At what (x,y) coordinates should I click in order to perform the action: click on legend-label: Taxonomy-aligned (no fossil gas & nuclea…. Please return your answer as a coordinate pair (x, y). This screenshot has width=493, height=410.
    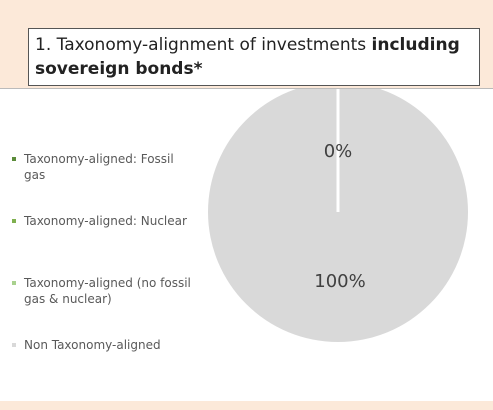
    Looking at the image, I should click on (107, 291).